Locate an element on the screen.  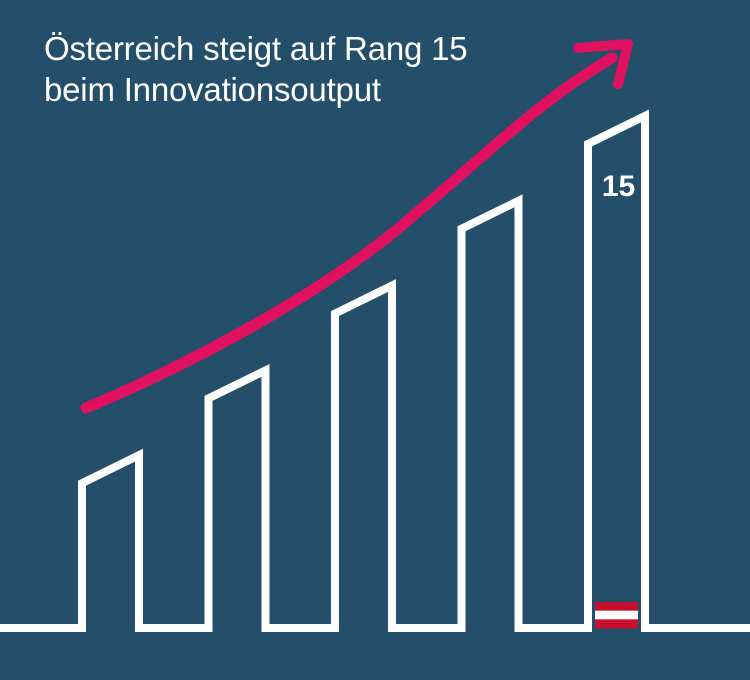
austria-flag-icon is located at coordinates (616, 615).